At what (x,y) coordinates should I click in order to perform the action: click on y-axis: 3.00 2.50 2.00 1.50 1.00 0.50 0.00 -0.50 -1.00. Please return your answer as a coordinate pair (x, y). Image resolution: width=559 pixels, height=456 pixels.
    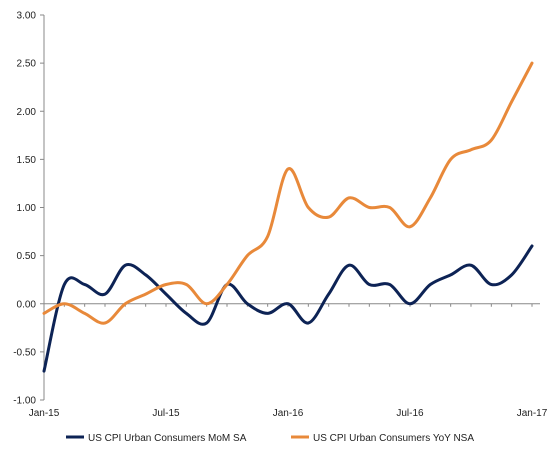
    Looking at the image, I should click on (29, 209).